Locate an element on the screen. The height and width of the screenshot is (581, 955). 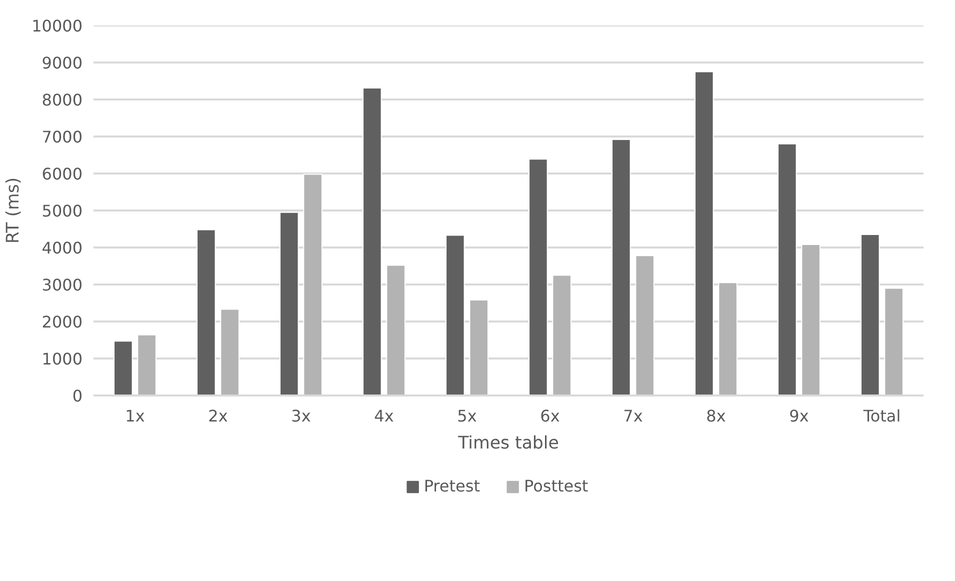
y-tick-label: 7000 is located at coordinates (62, 137).